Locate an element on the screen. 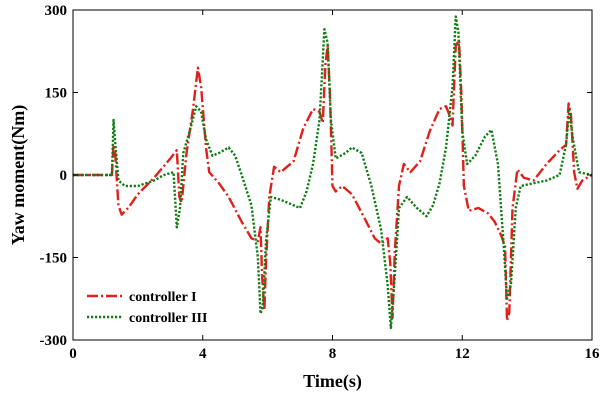 This screenshot has width=607, height=402. y-tick-label: -150 is located at coordinates (54, 259).